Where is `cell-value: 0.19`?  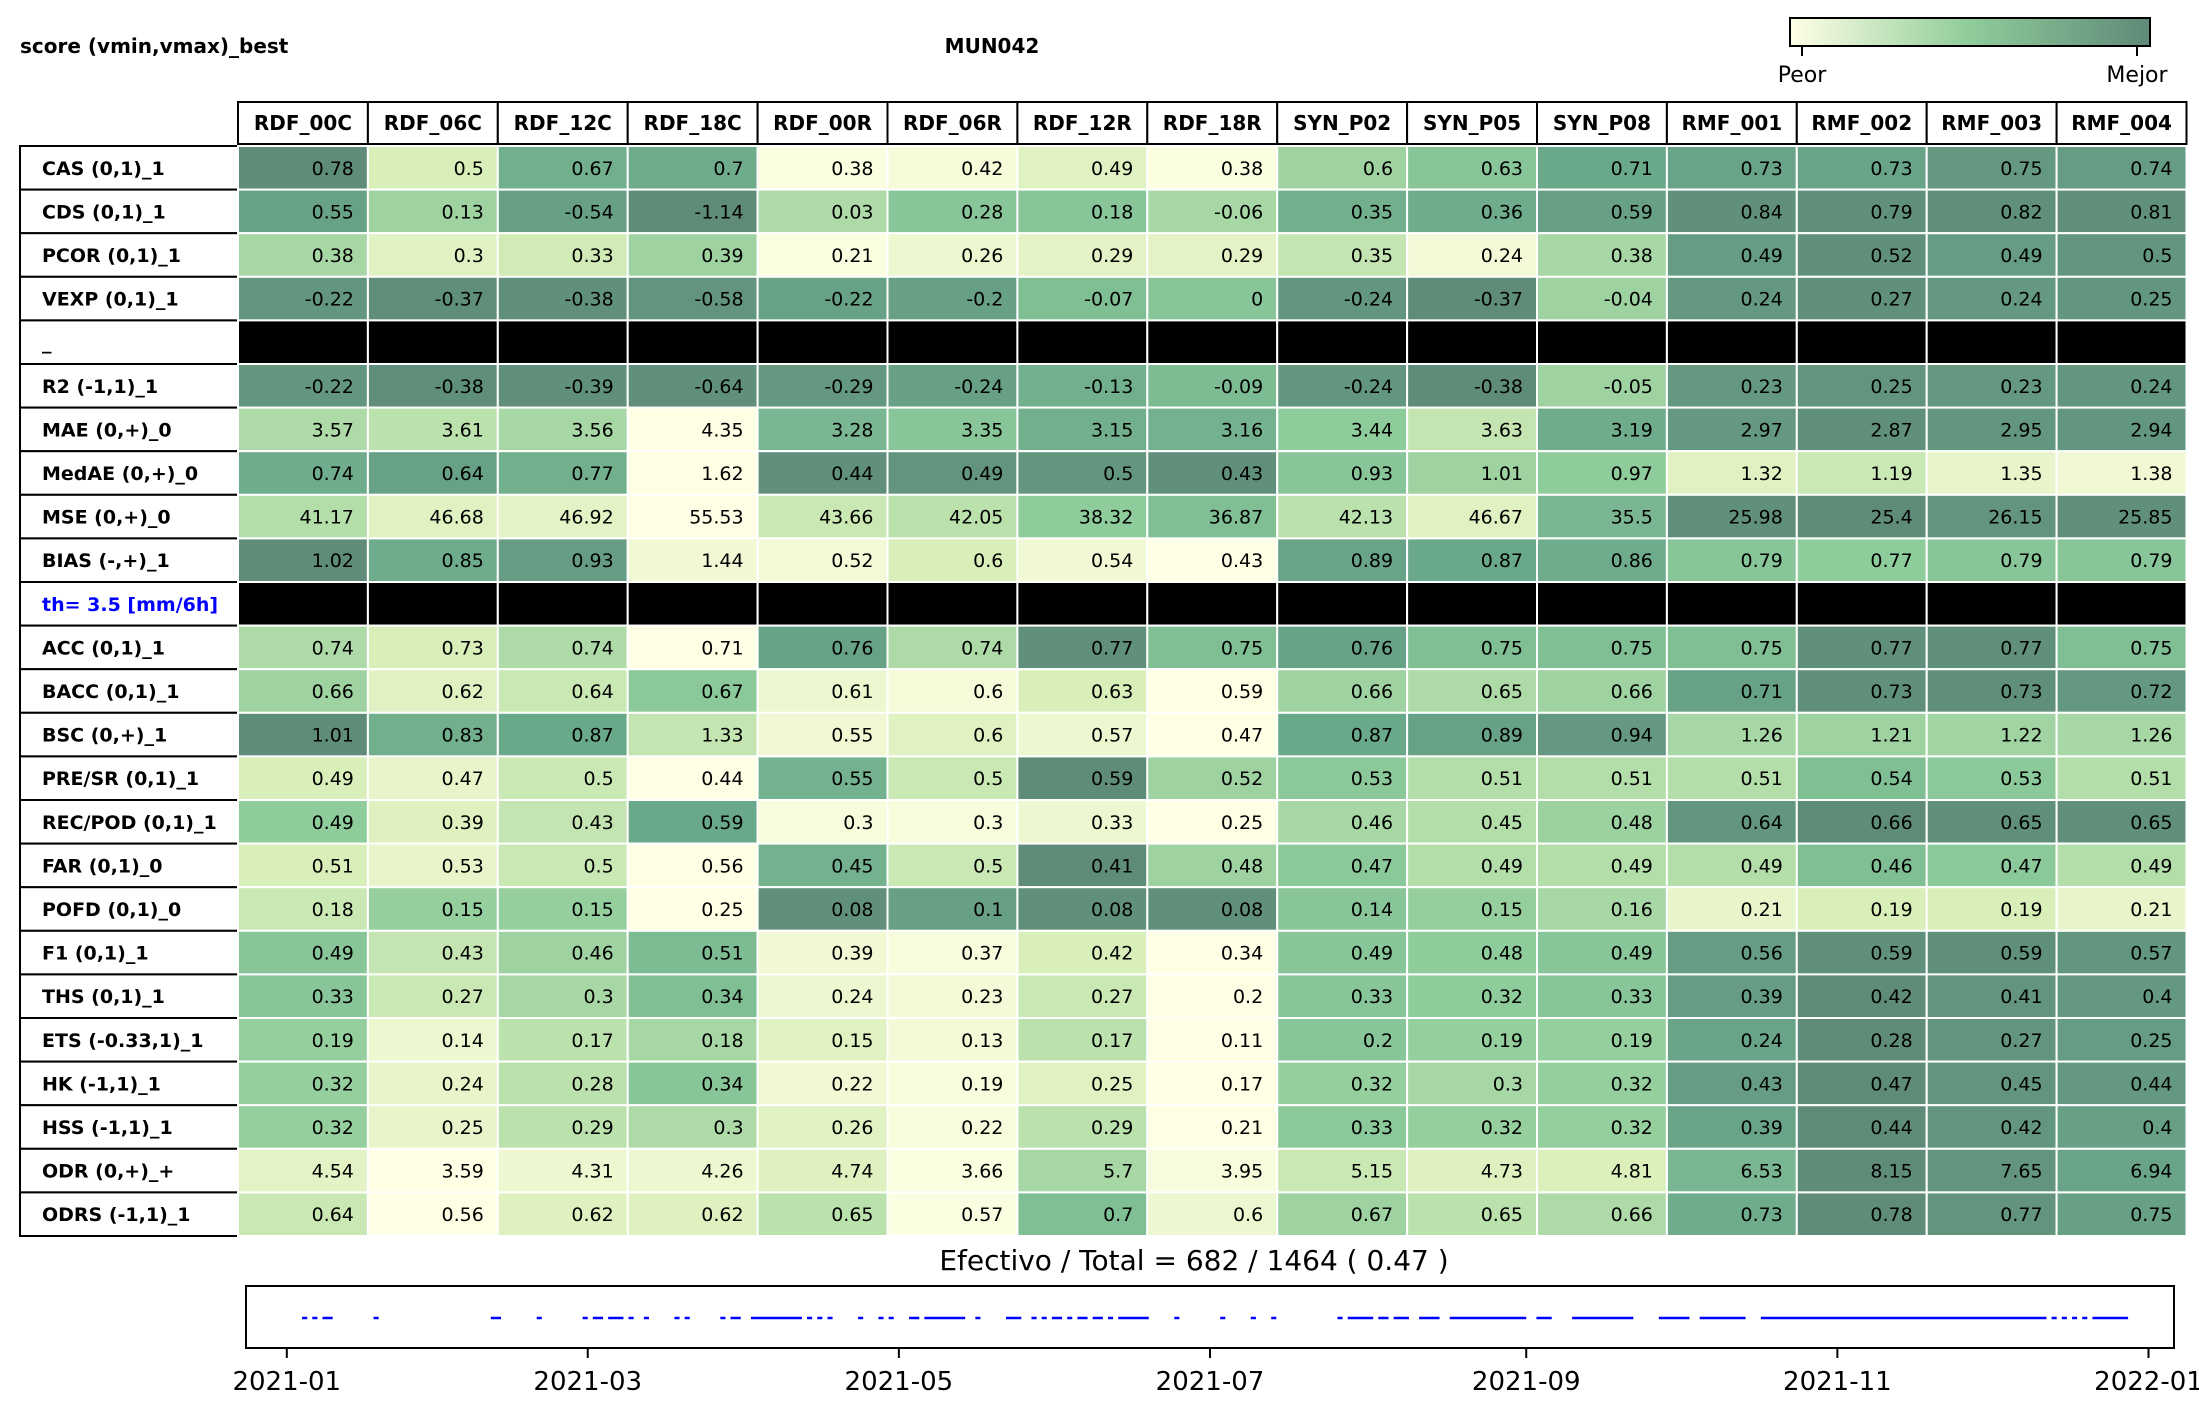
cell-value: 0.19 is located at coordinates (1502, 1041).